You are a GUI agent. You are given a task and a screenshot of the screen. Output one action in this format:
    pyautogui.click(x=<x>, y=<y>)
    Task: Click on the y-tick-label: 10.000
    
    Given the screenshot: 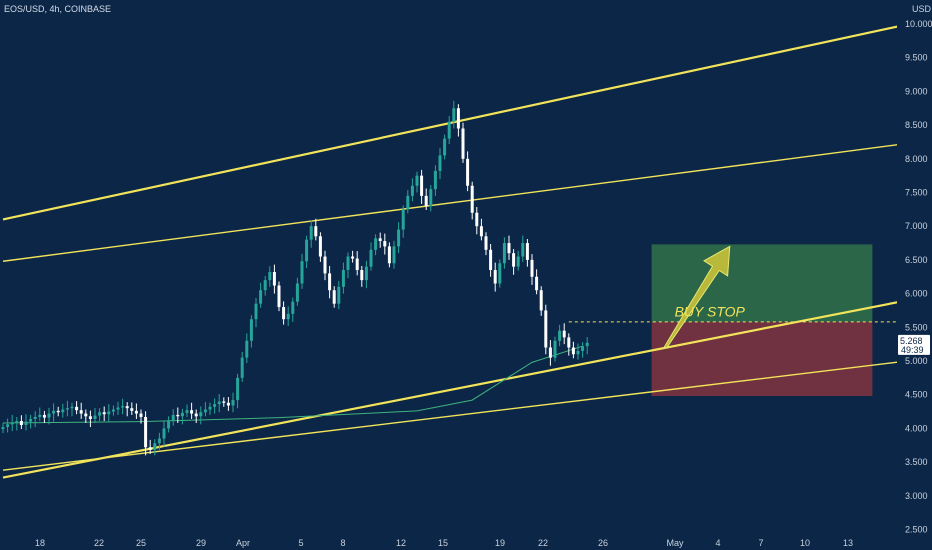 What is the action you would take?
    pyautogui.click(x=918, y=24)
    